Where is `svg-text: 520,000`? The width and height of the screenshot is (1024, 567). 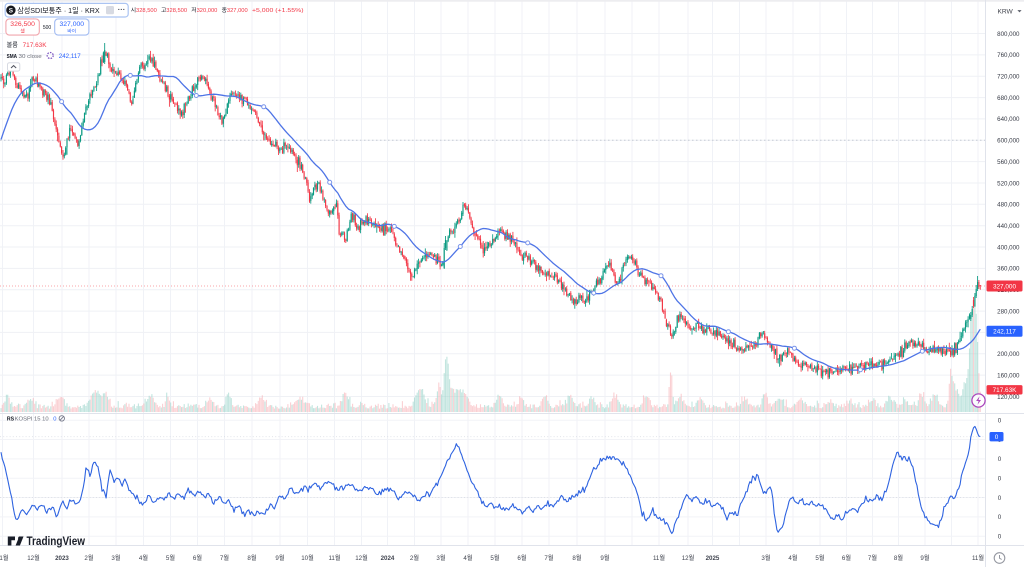
svg-text: 520,000 is located at coordinates (1008, 183).